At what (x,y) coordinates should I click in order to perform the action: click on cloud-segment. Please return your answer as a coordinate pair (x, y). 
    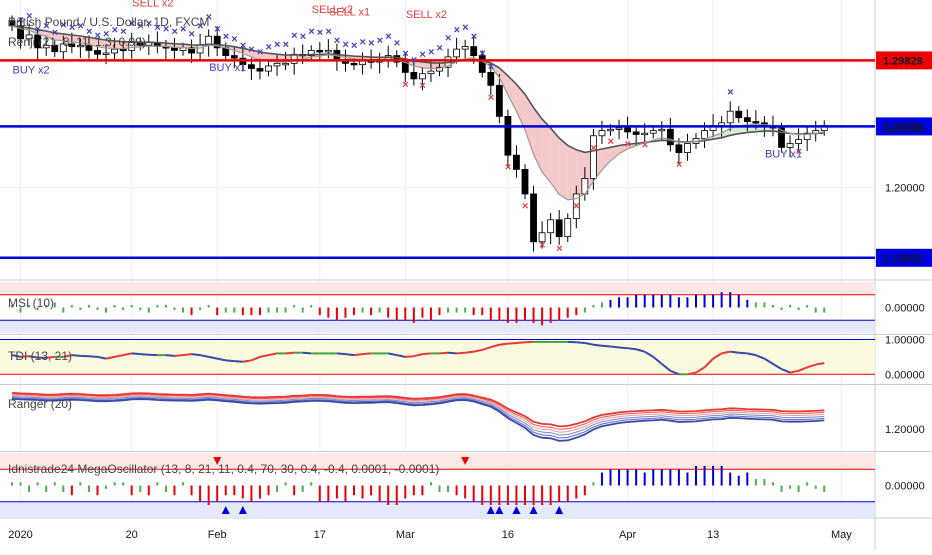
    Looking at the image, I should click on (563, 169).